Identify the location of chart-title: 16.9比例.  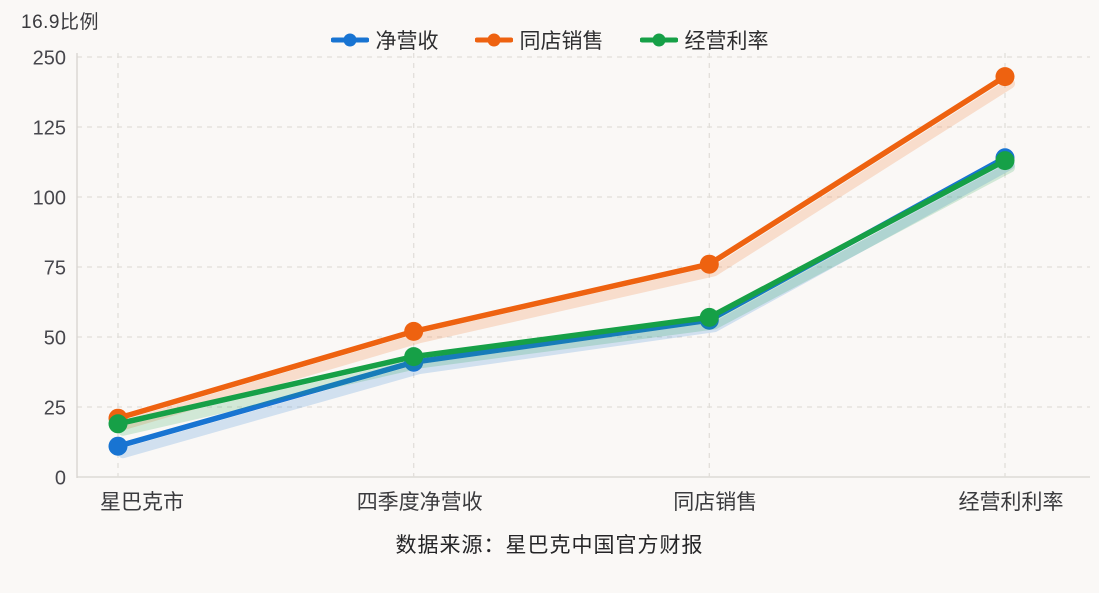
(60, 22).